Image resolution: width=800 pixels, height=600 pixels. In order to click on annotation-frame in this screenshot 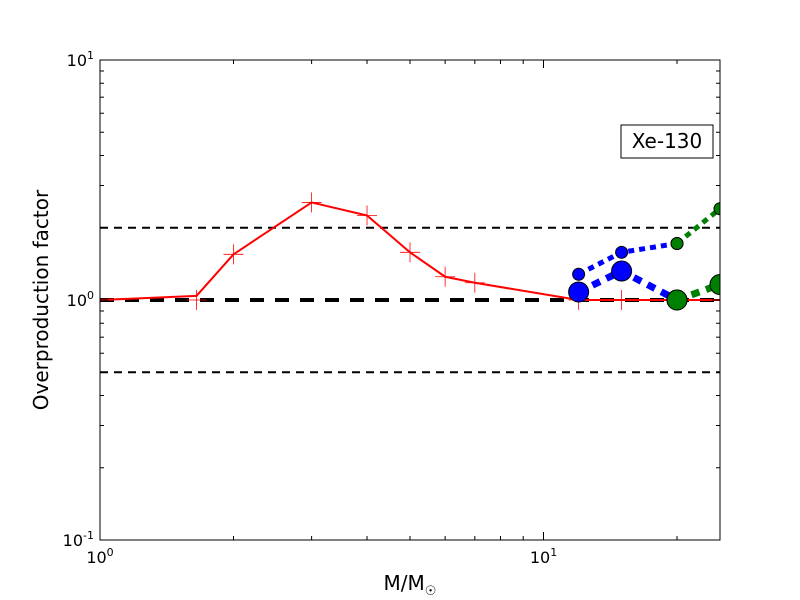, I will do `click(667, 141)`.